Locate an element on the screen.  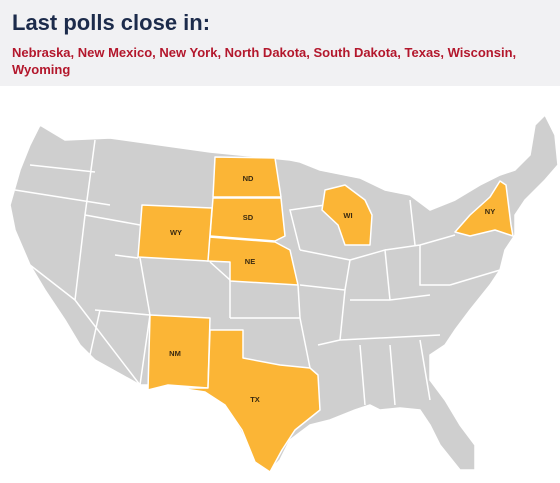
state-wi is located at coordinates (347, 215).